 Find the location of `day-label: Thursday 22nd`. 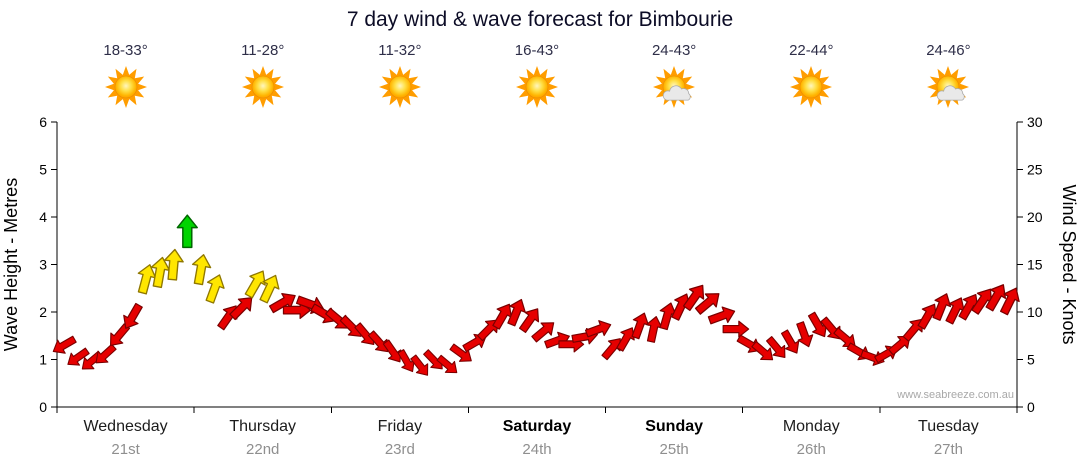

day-label: Thursday 22nd is located at coordinates (262, 437).